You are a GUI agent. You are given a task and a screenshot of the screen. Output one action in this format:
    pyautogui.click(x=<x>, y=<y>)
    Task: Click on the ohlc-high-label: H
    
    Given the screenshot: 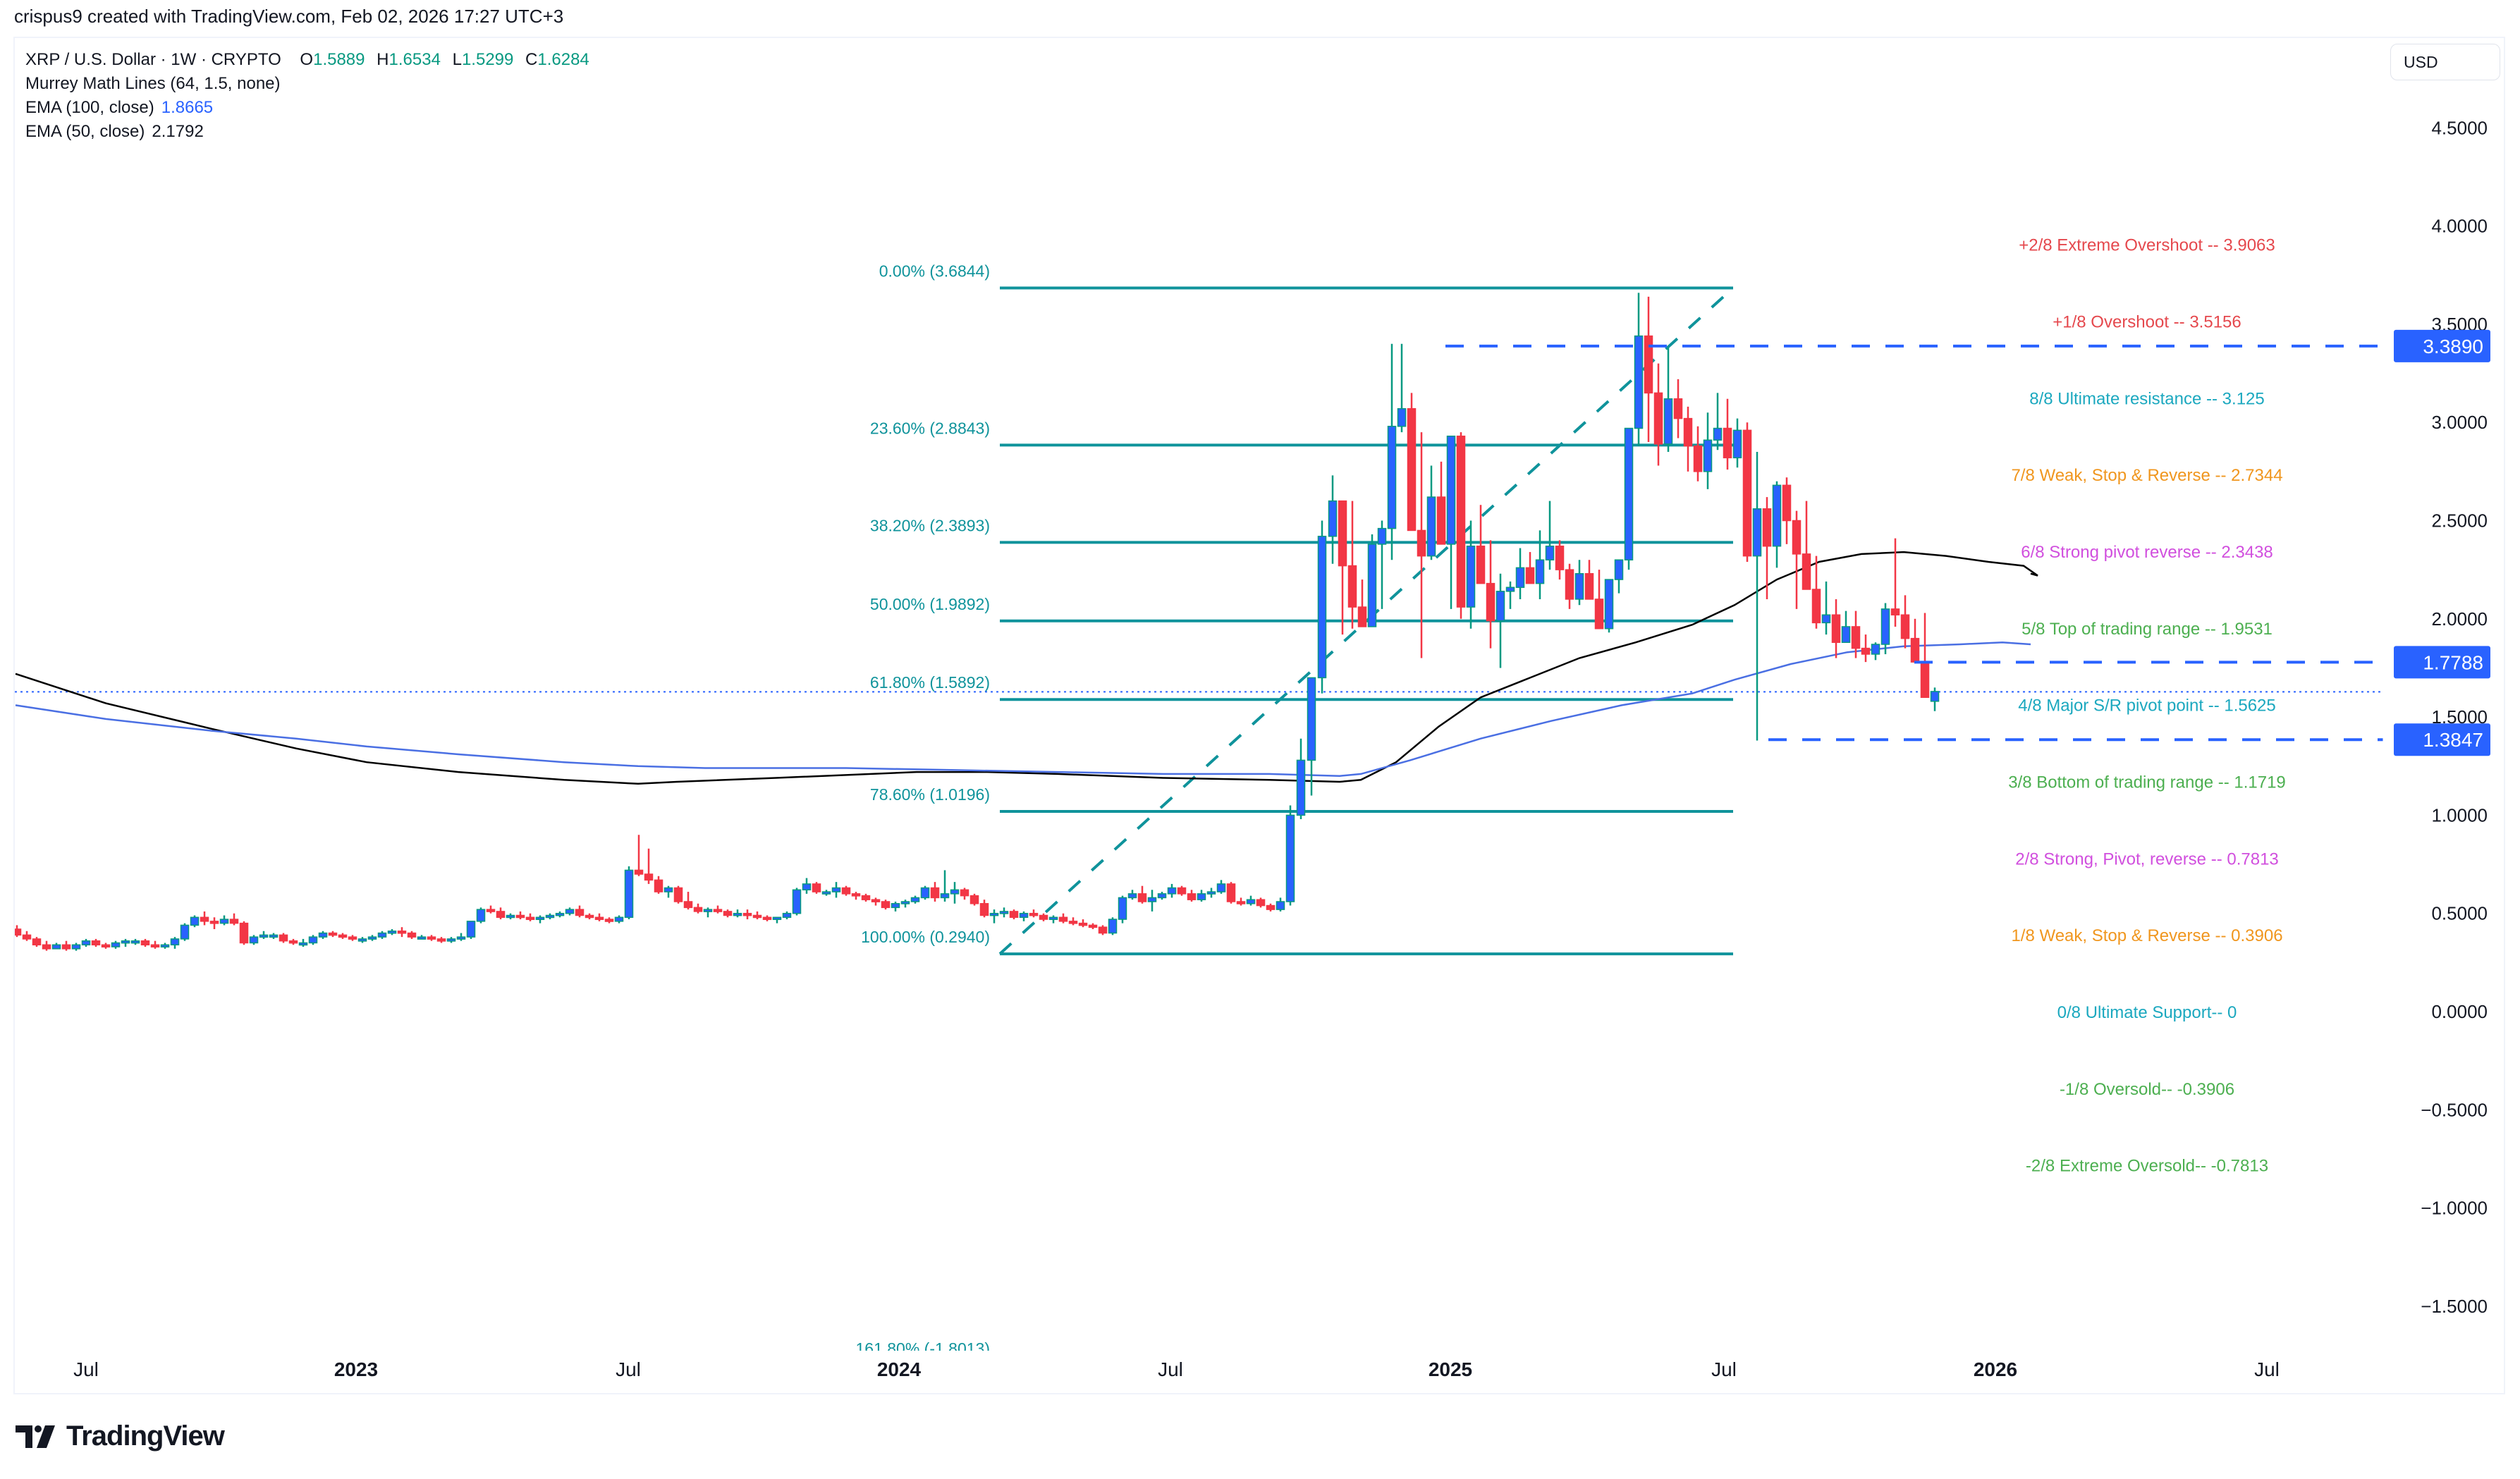 What is the action you would take?
    pyautogui.click(x=383, y=59)
    